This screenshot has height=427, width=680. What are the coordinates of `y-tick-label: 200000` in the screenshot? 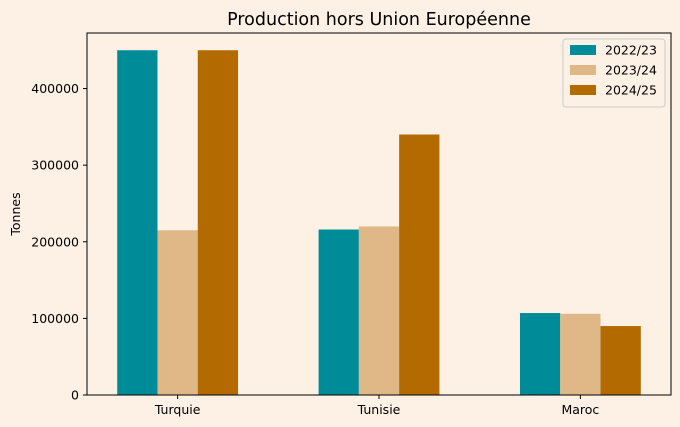 It's located at (55, 241).